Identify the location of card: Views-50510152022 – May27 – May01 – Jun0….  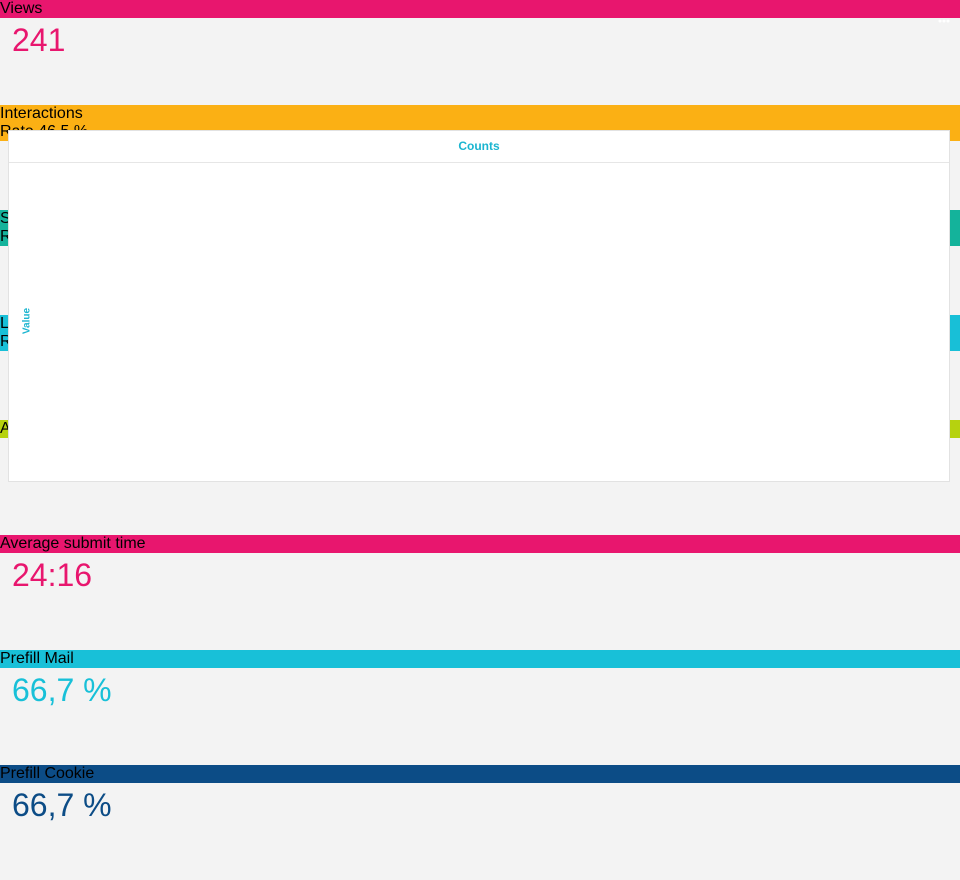
(480, 52).